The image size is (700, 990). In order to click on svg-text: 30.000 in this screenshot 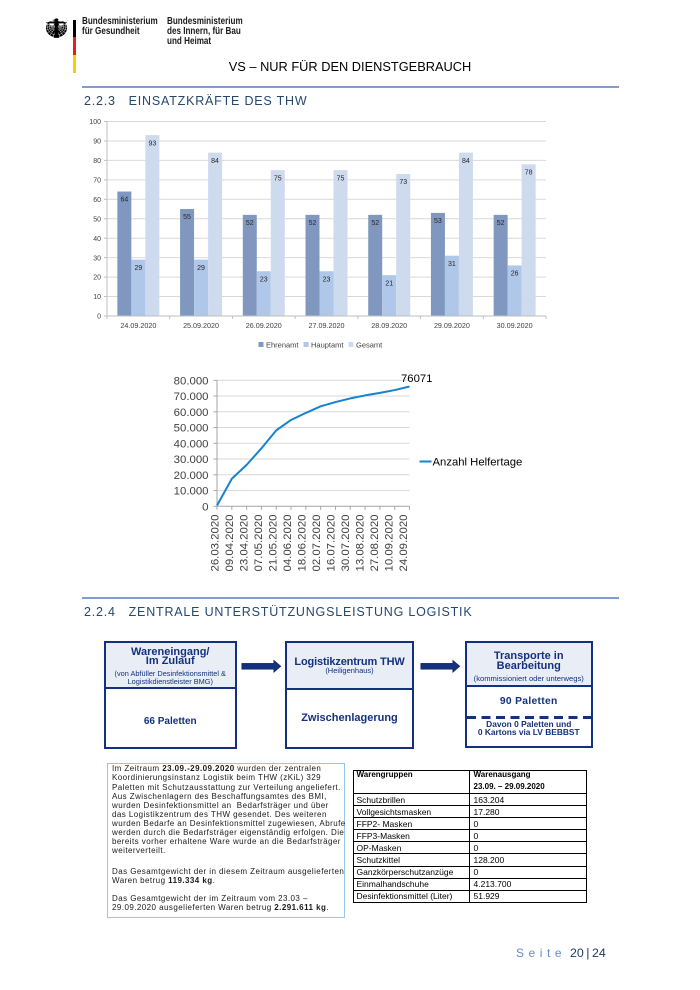, I will do `click(191, 460)`.